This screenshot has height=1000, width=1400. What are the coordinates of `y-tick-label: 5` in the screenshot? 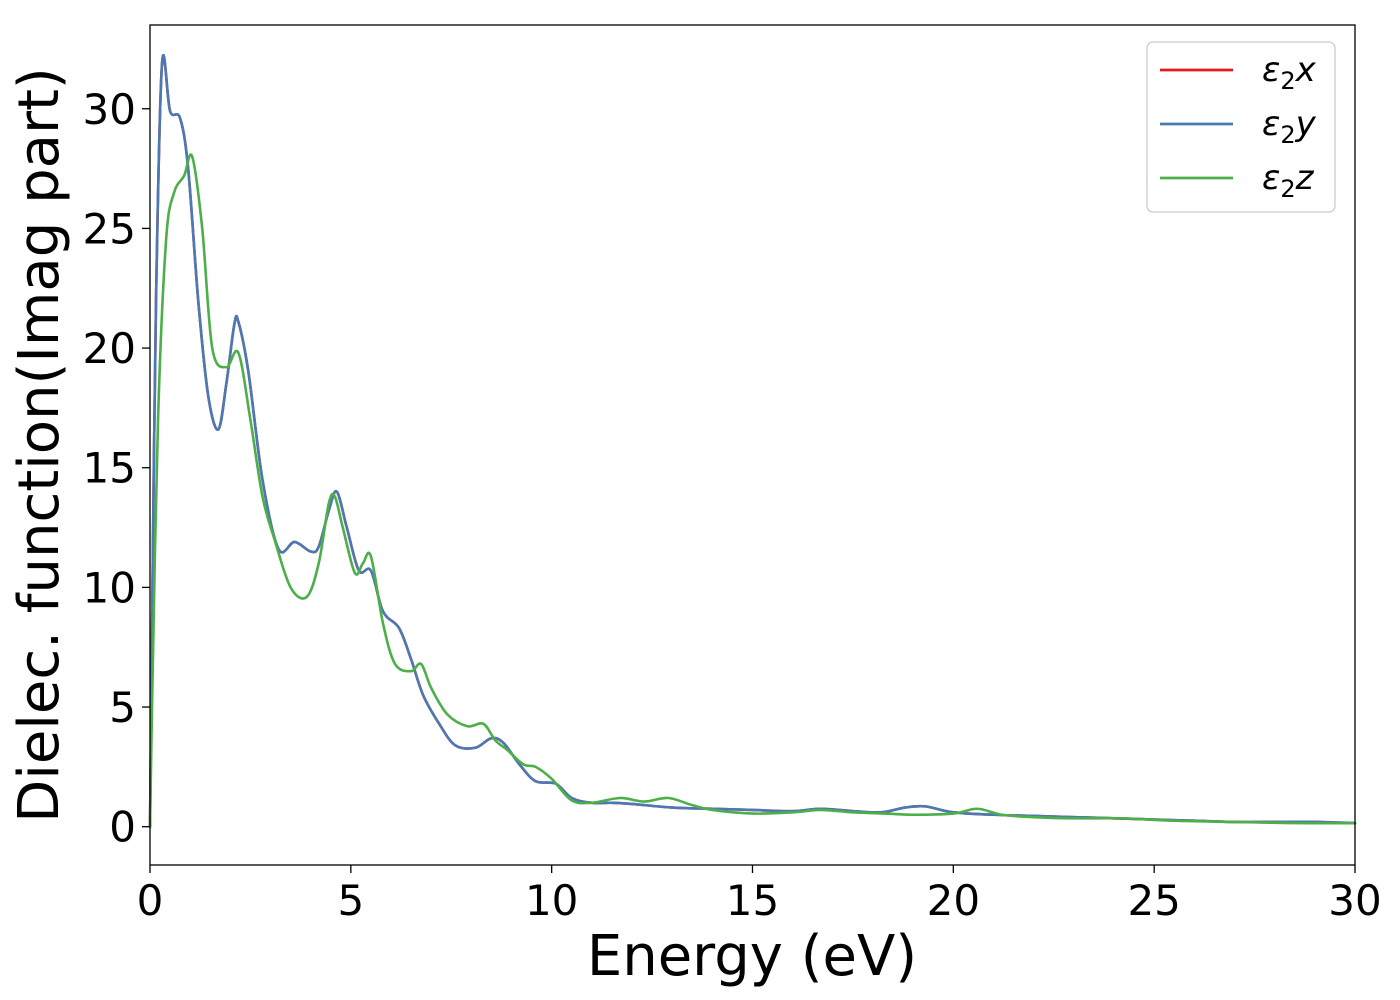 It's located at (122, 707).